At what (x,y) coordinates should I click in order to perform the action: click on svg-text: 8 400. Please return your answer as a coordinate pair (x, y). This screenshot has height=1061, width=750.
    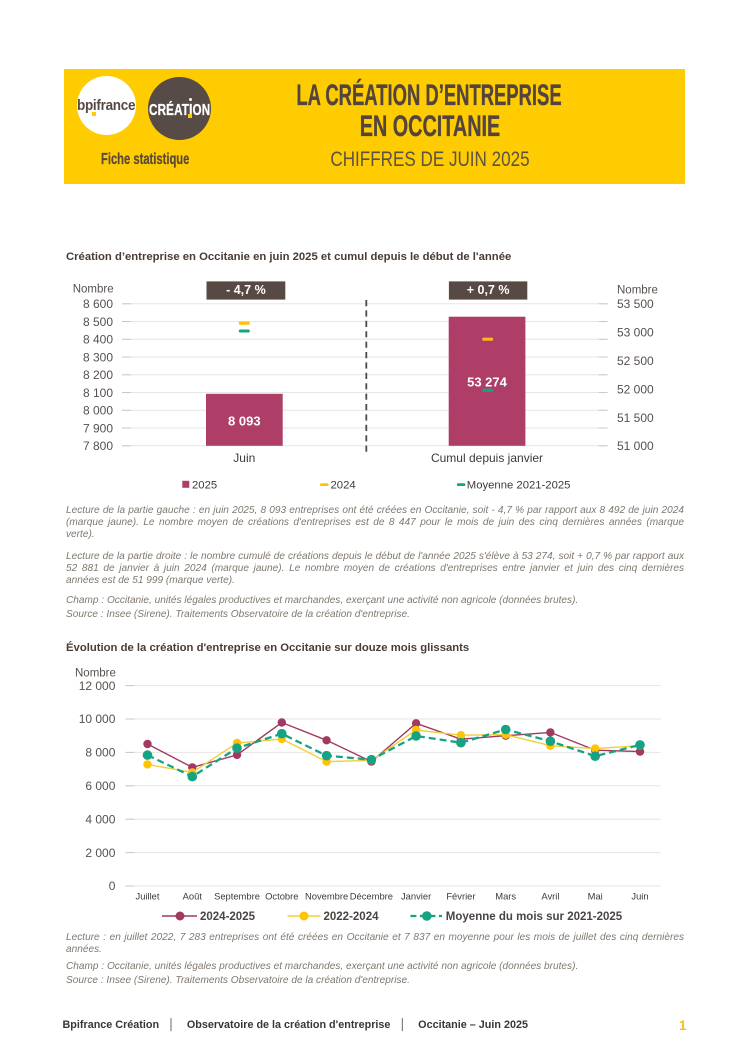
    Looking at the image, I should click on (98, 340).